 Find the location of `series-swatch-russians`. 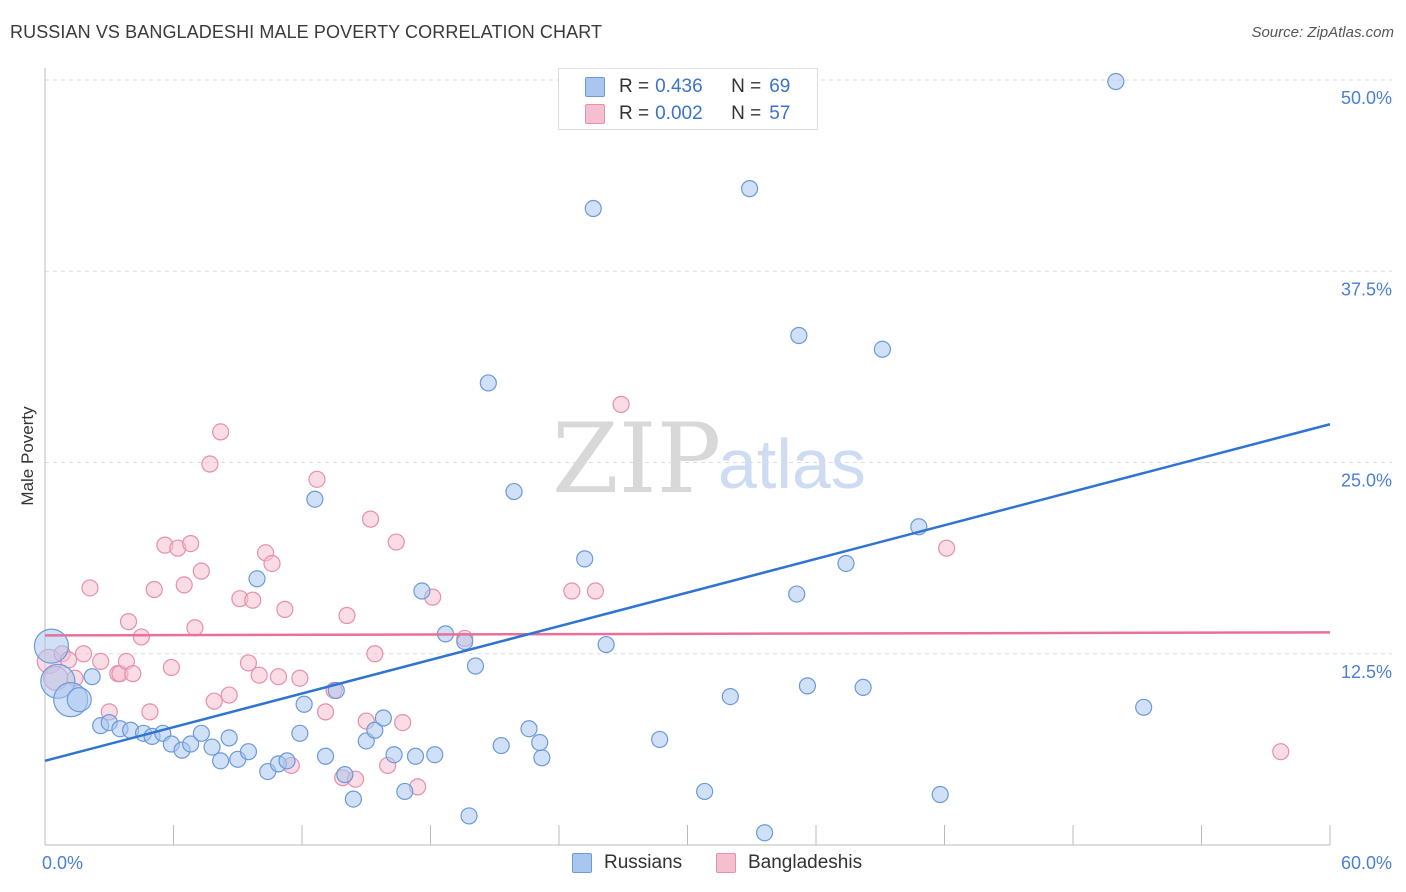

series-swatch-russians is located at coordinates (582, 863).